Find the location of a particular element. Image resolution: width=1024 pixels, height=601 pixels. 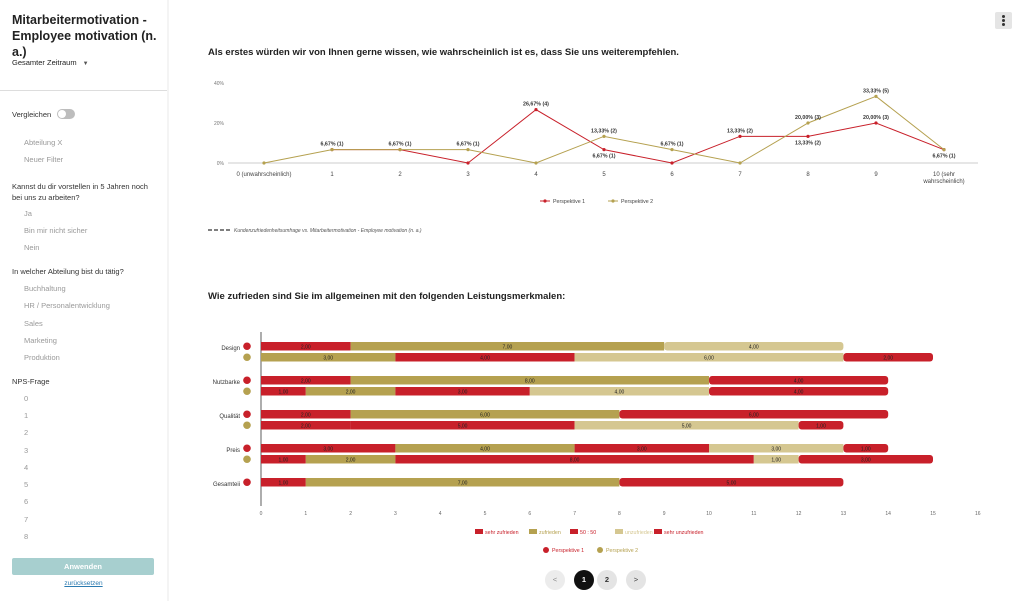

x-tick-label: 15 is located at coordinates (933, 514).